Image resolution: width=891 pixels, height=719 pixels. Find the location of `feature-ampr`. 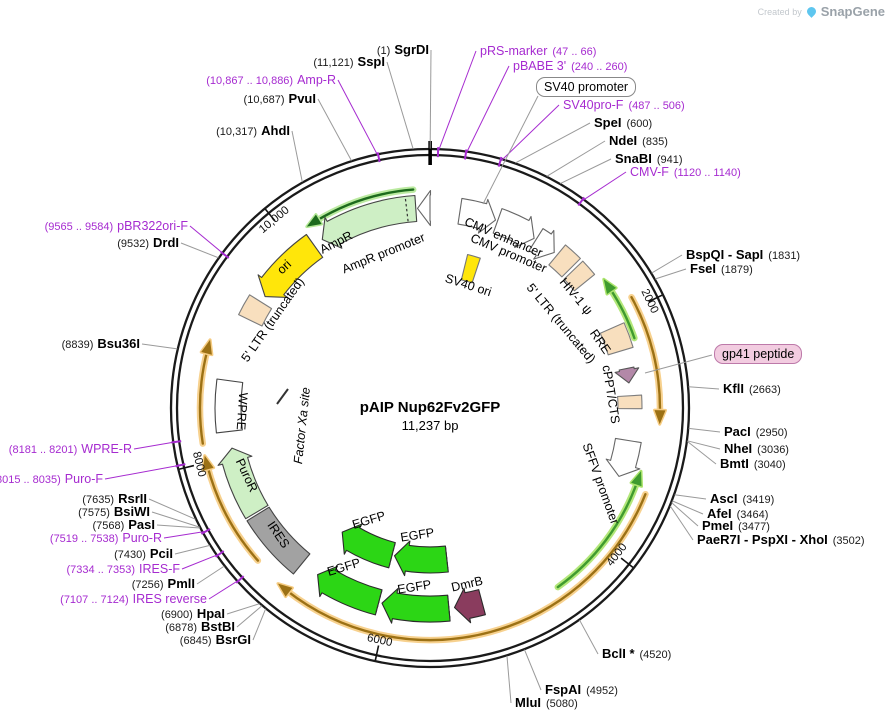

feature-ampr is located at coordinates (369, 221).